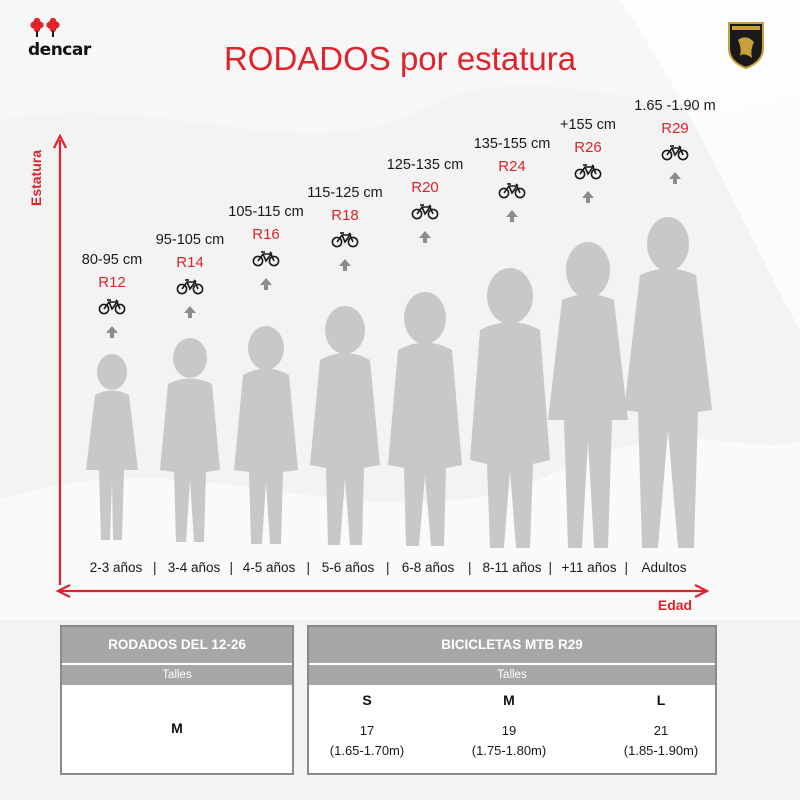  Describe the element at coordinates (112, 260) in the screenshot. I see `height-range: 80-95 cm` at that location.